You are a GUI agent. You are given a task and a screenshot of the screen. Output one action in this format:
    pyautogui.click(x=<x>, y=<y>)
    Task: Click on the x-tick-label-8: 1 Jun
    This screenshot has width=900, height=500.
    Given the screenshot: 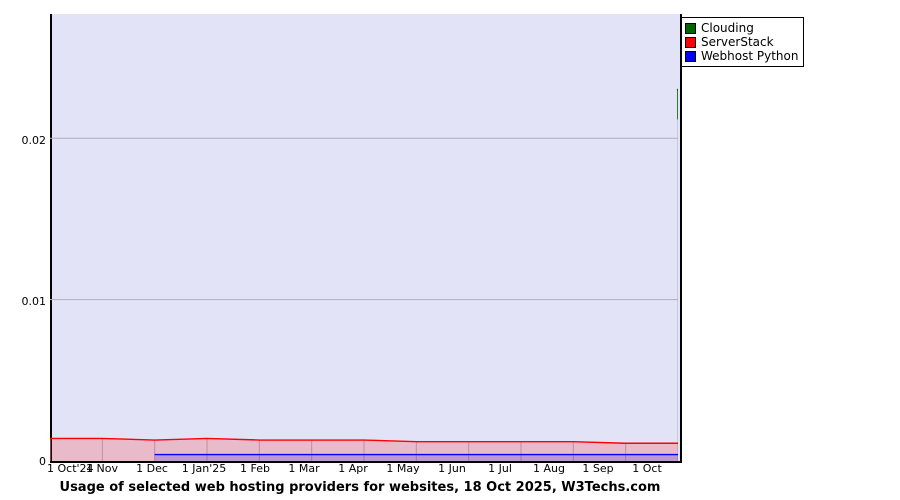 What is the action you would take?
    pyautogui.click(x=452, y=468)
    